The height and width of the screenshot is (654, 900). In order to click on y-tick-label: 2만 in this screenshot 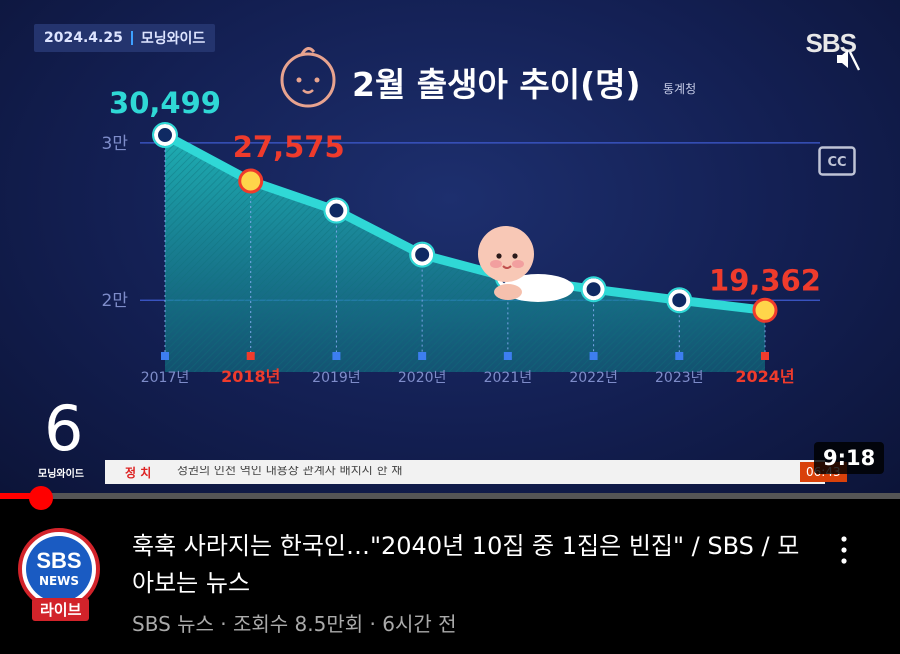, I will do `click(115, 301)`.